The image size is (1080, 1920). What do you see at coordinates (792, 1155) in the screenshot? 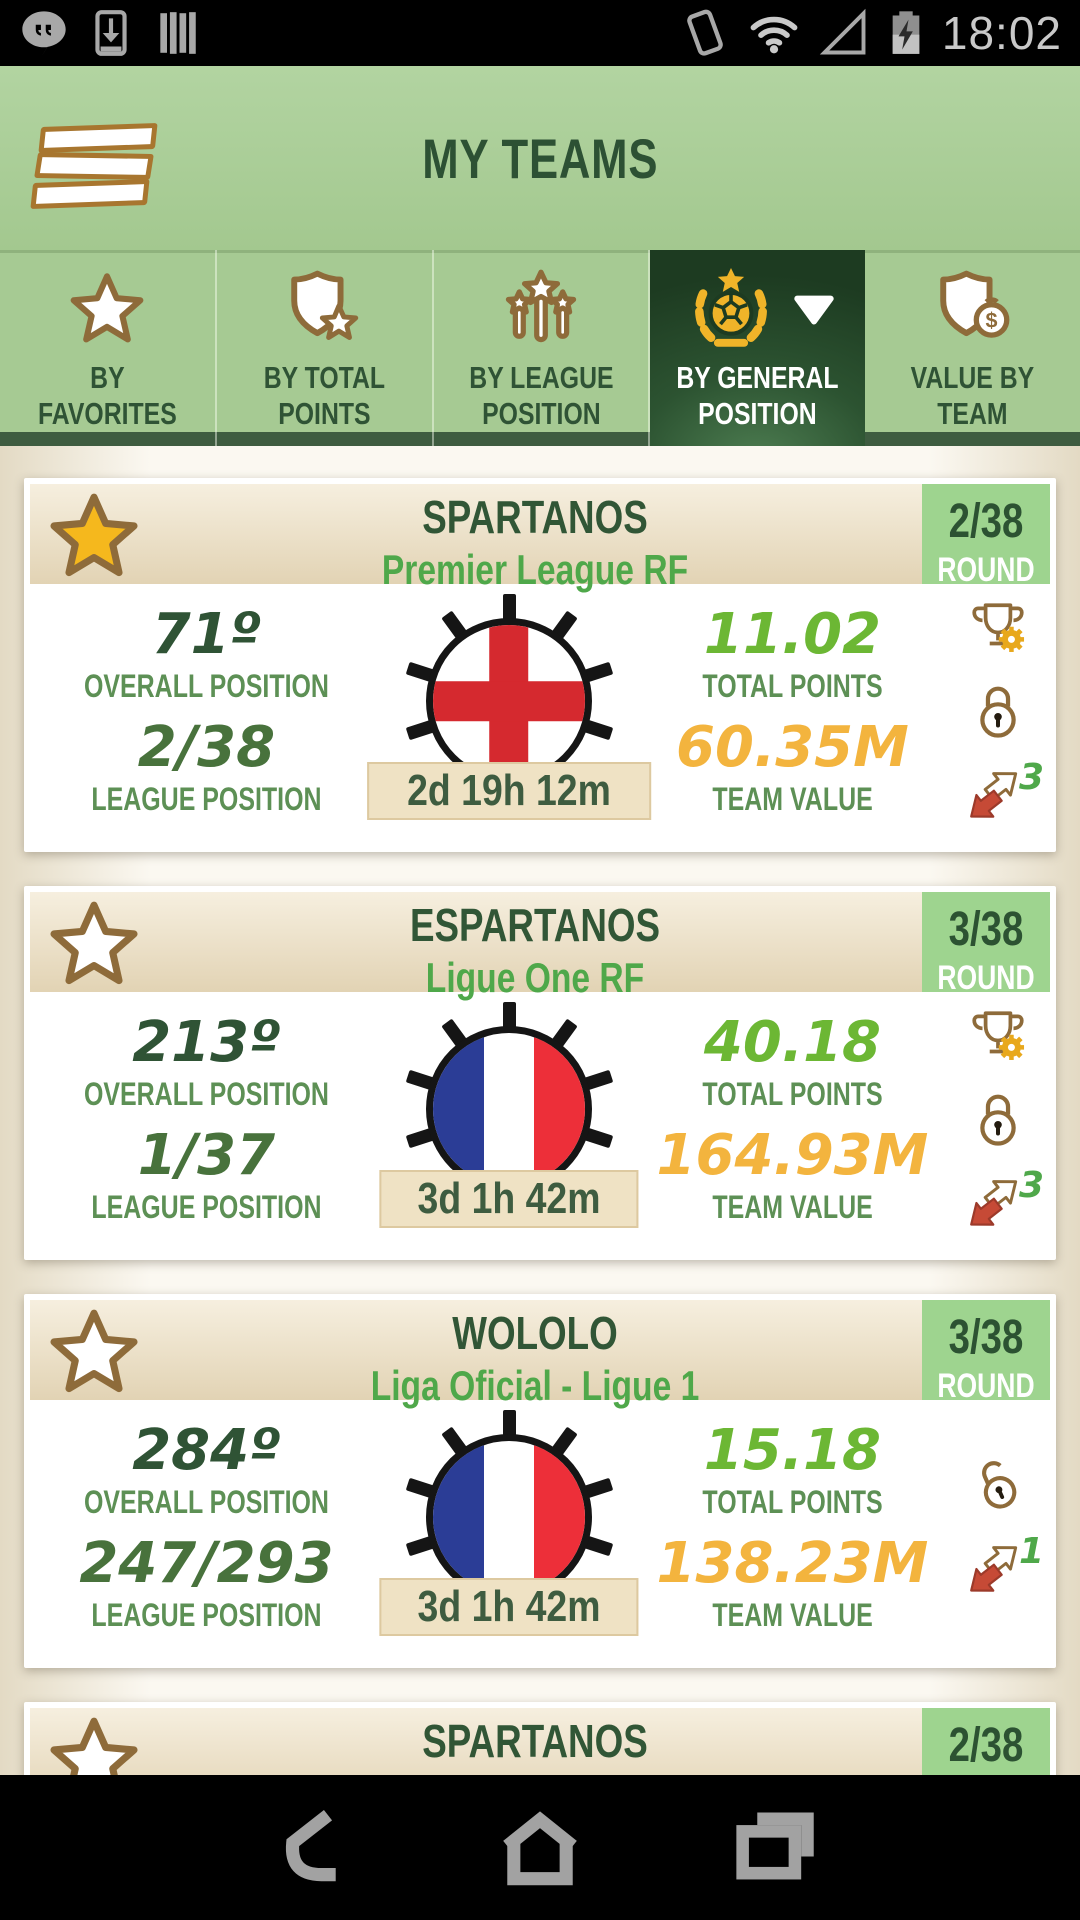
I see `team-value: 164.93M` at bounding box center [792, 1155].